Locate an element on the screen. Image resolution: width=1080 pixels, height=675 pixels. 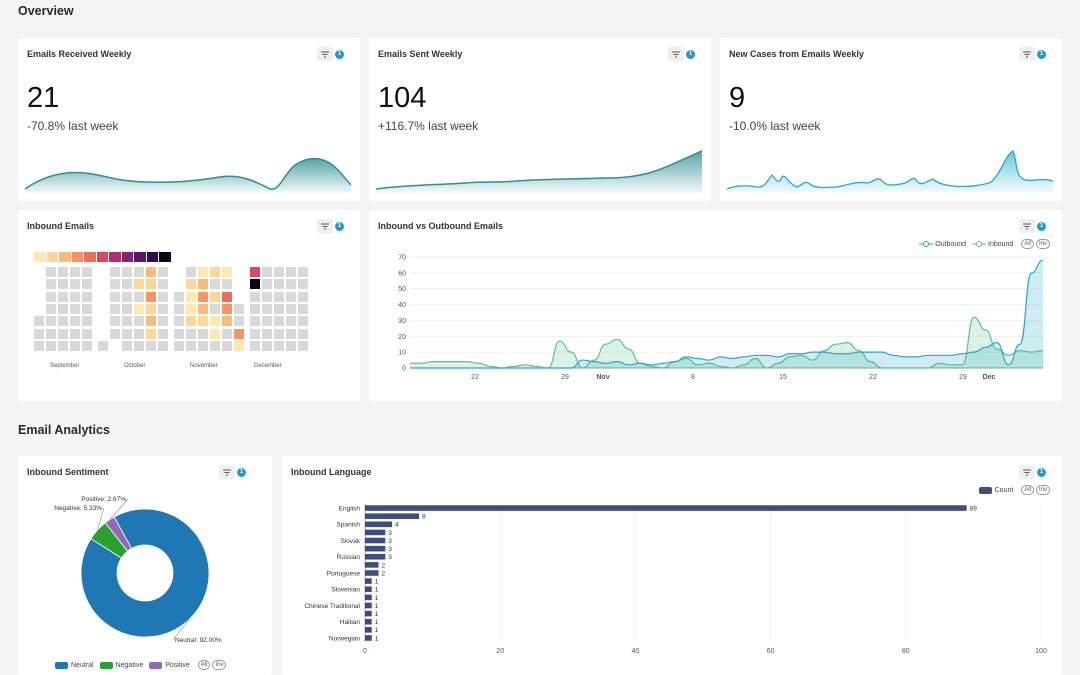
series-line-inbound is located at coordinates (726, 342).